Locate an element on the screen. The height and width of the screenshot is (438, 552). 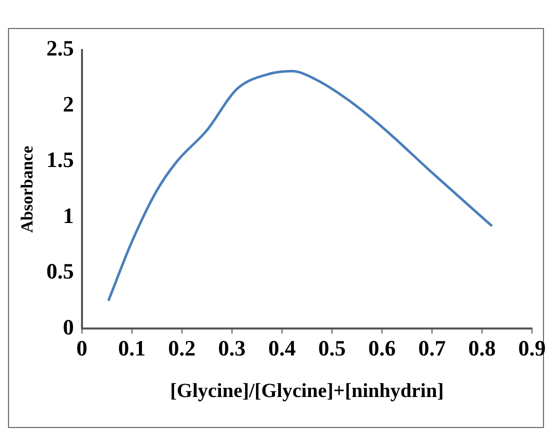
y-tick-label: 1.5 is located at coordinates (60, 159).